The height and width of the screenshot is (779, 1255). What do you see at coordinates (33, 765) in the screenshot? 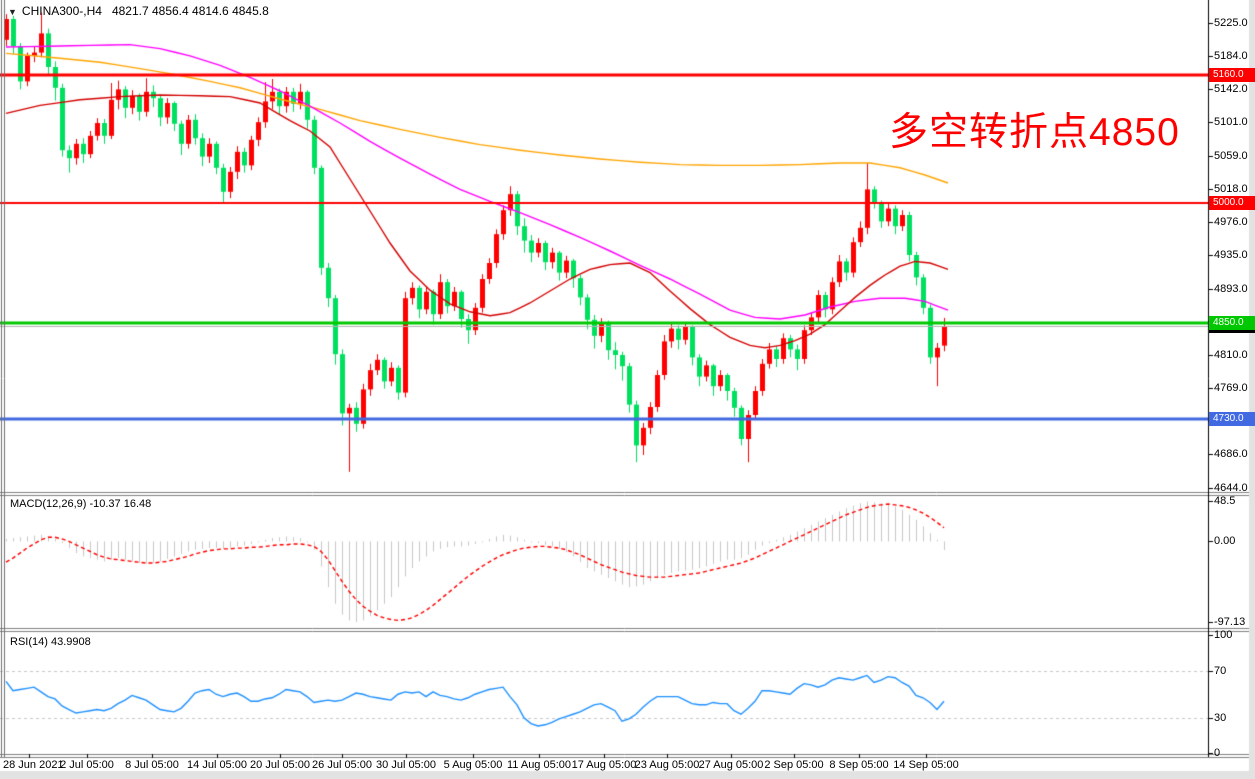
I see `time-label: 28 Jun 2021` at bounding box center [33, 765].